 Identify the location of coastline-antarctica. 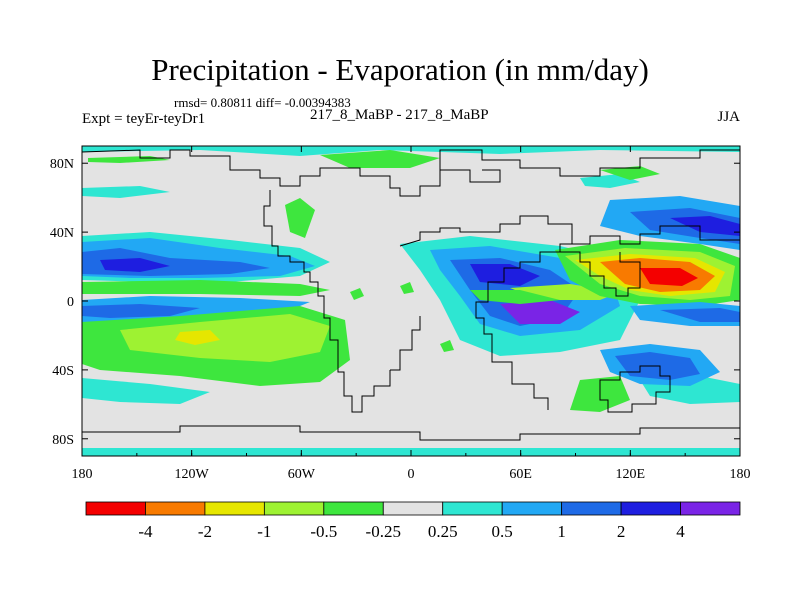
(411, 433).